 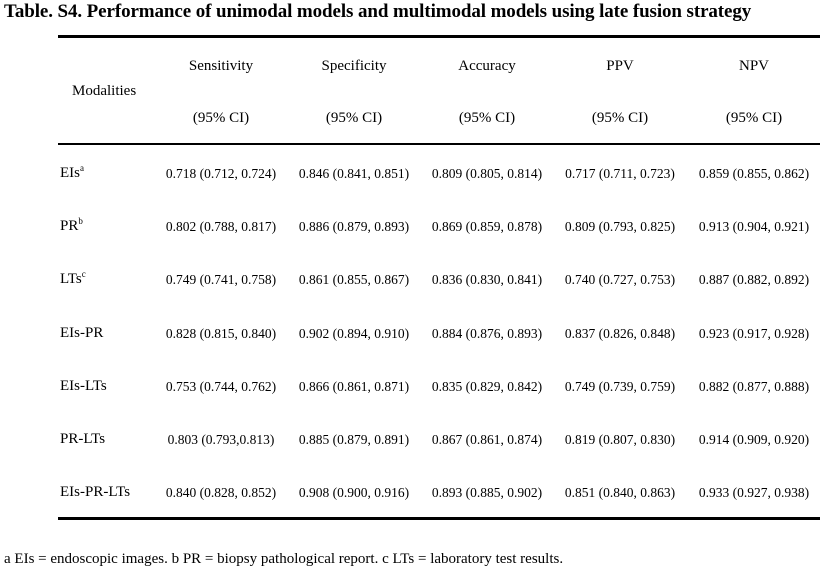 I want to click on table-cell: 0.846 (0.841, 0.851), so click(x=354, y=173).